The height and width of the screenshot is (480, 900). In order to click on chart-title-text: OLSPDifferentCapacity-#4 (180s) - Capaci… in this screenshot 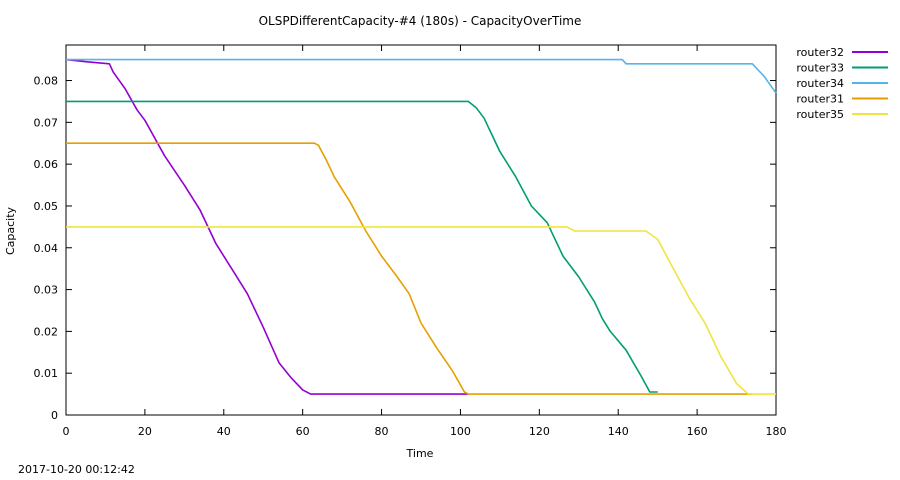, I will do `click(420, 21)`.